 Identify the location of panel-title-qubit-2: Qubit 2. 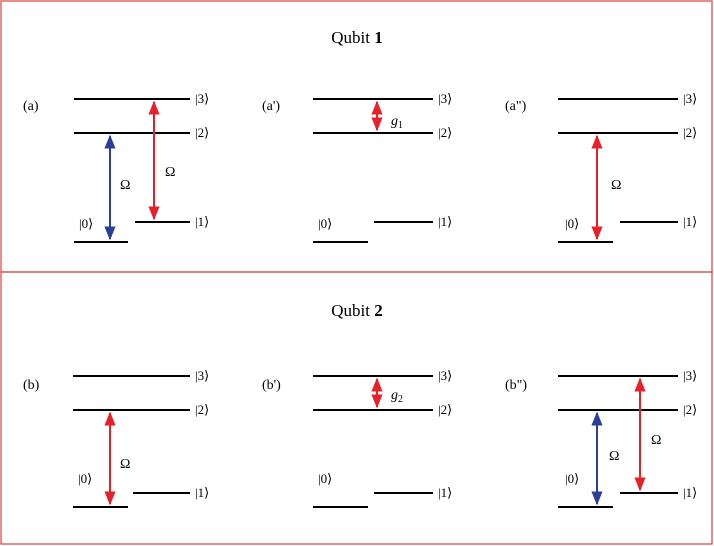
(356, 310).